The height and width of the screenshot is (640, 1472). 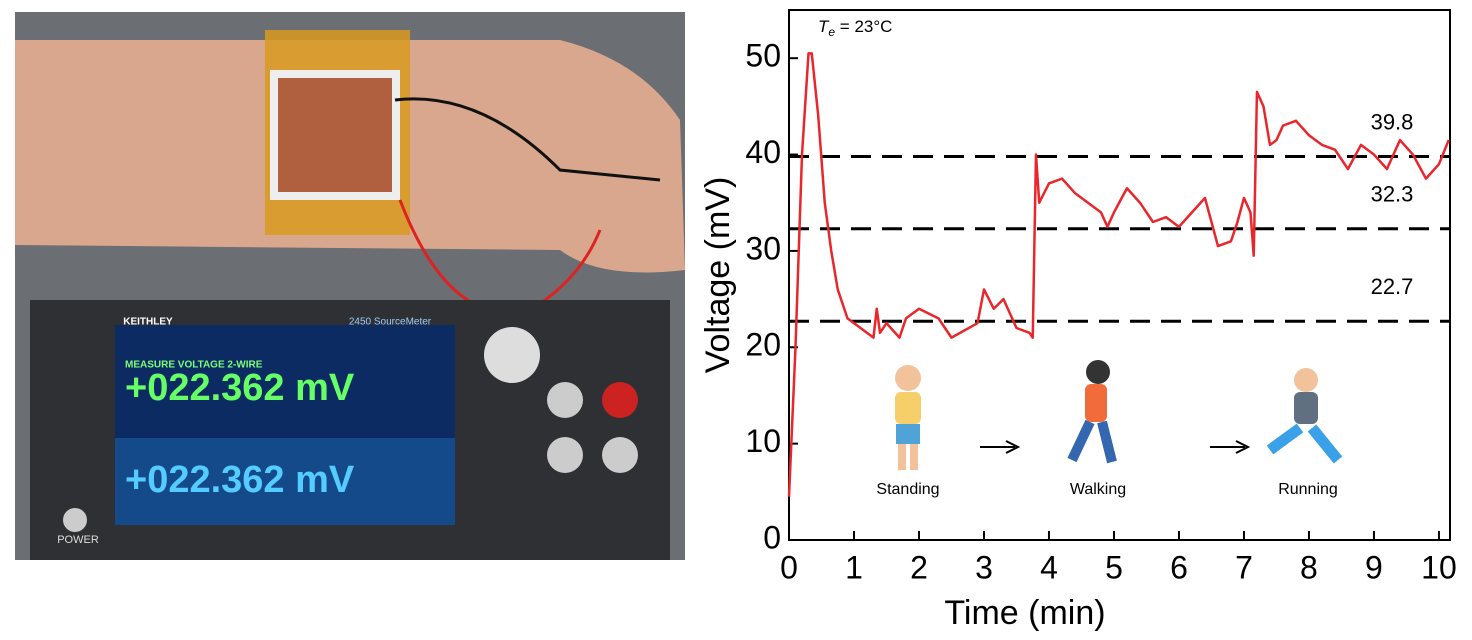 What do you see at coordinates (772, 537) in the screenshot?
I see `y-tick-label: 0` at bounding box center [772, 537].